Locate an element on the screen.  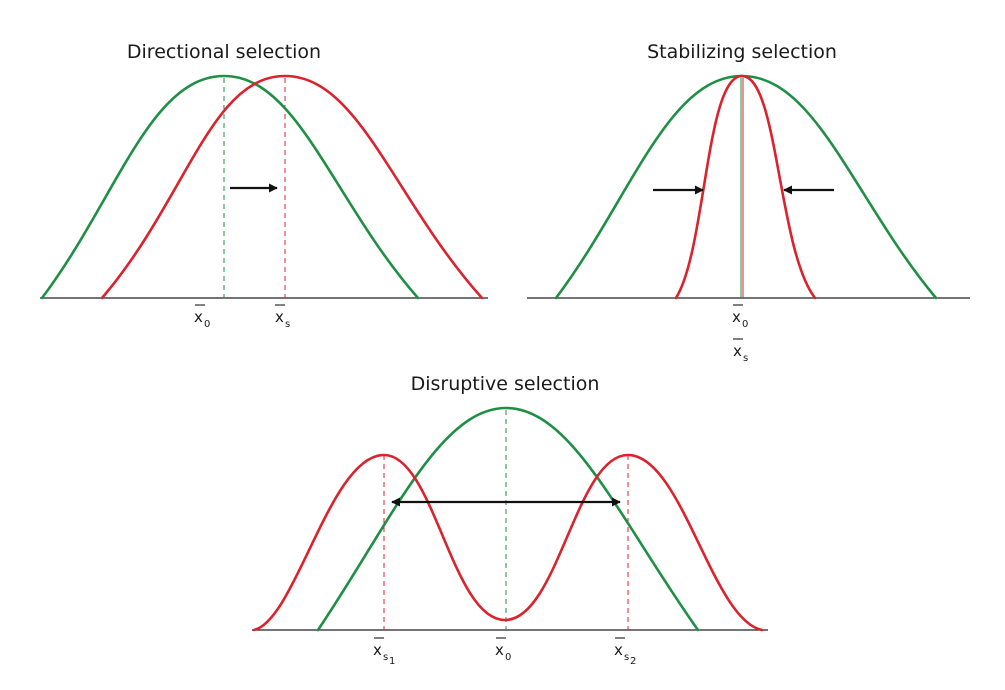
stabilizing-label-x0: x 0 is located at coordinates (740, 317).